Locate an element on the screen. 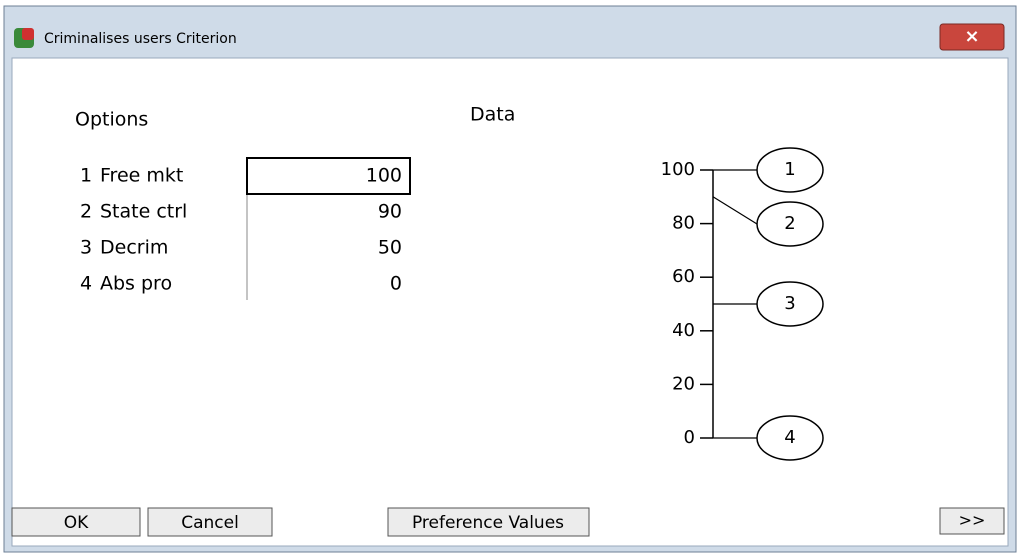 The height and width of the screenshot is (556, 1019). close-button-label: × is located at coordinates (971, 36).